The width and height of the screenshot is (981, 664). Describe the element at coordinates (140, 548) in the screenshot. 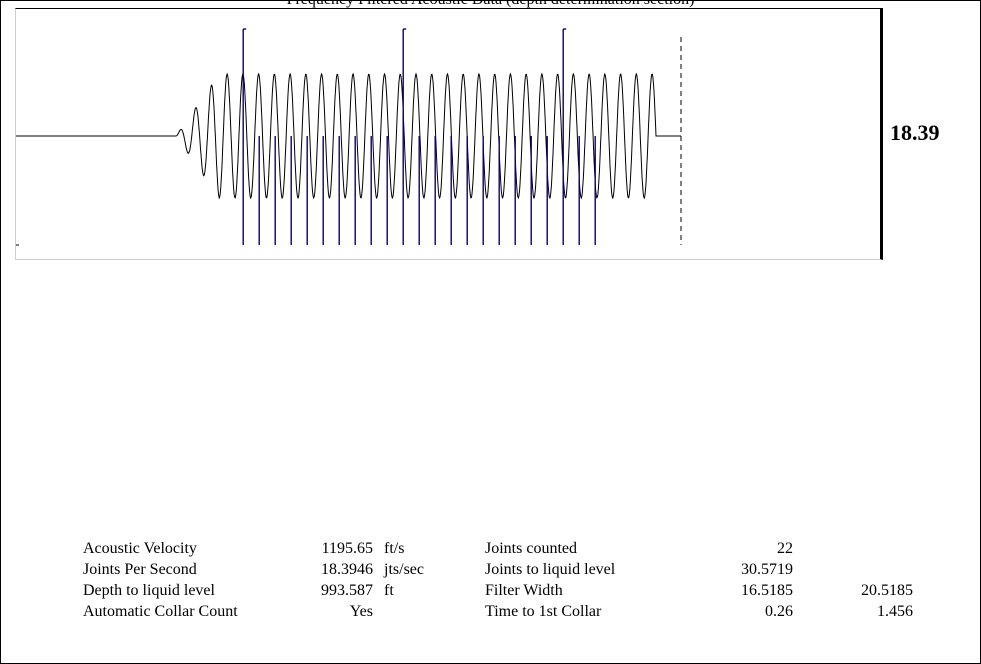

I see `summary-label: Acoustic Velocity` at that location.